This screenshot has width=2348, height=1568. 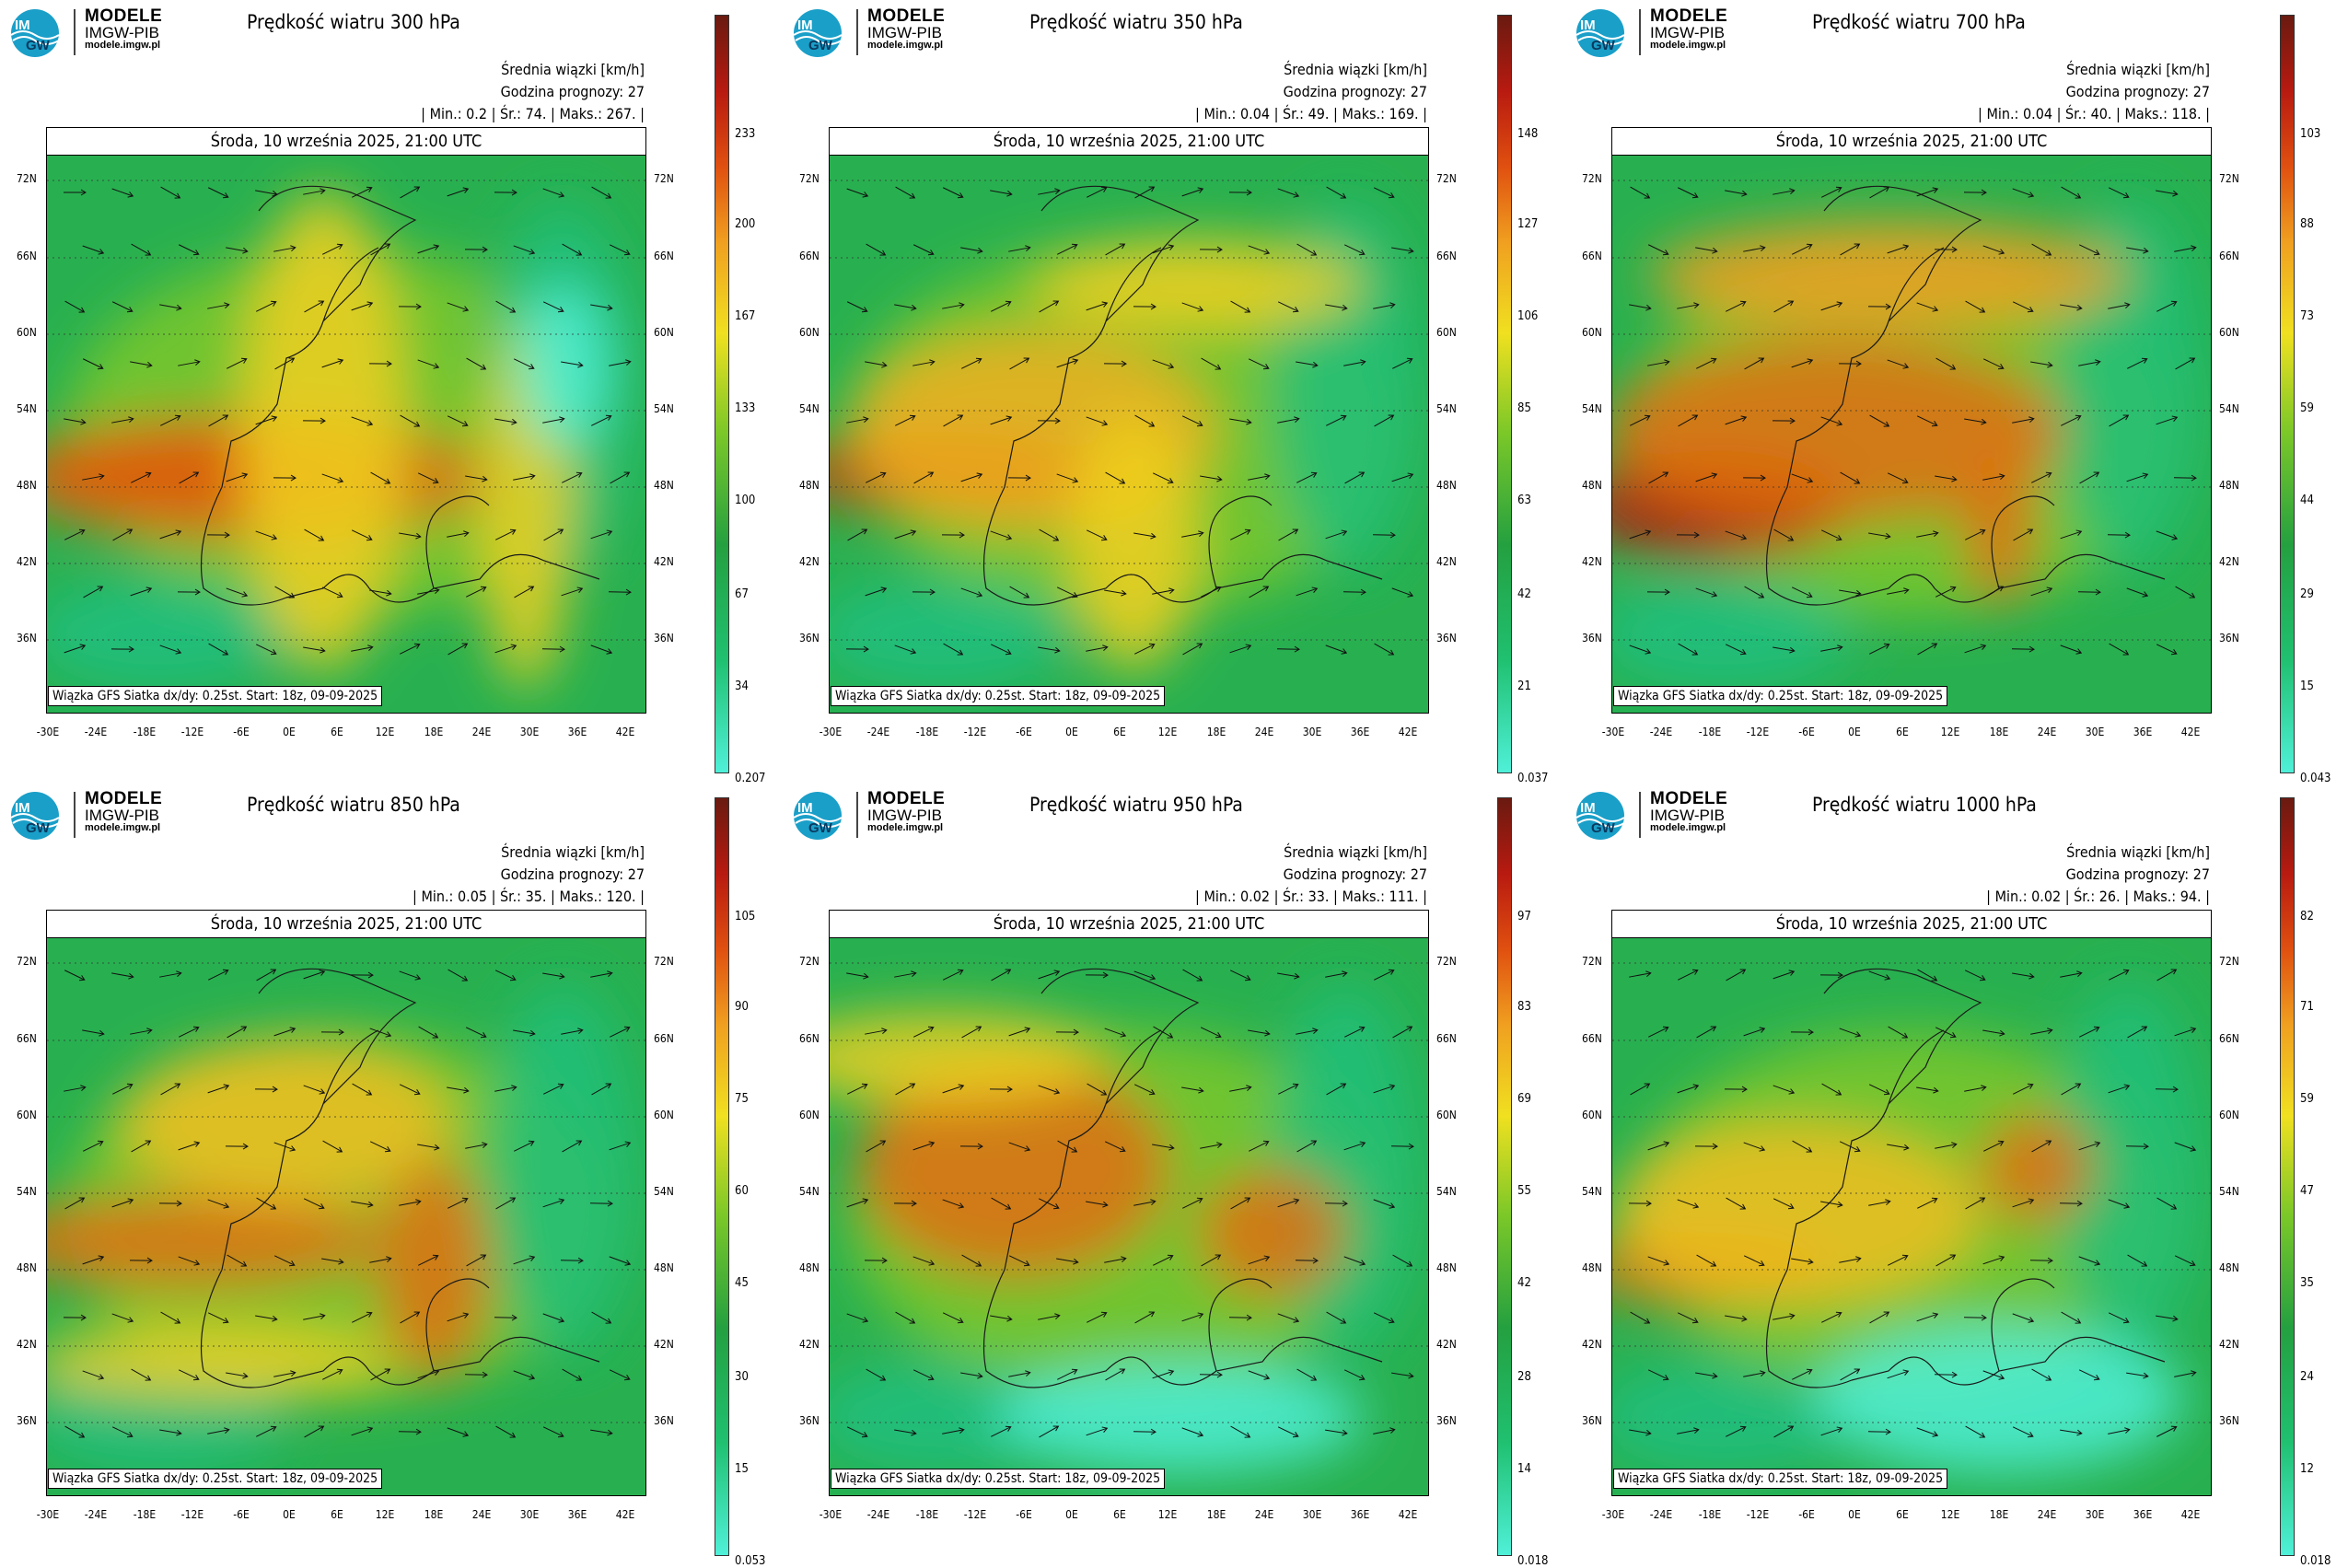 What do you see at coordinates (742, 1099) in the screenshot?
I see `color-scale-tick: 75` at bounding box center [742, 1099].